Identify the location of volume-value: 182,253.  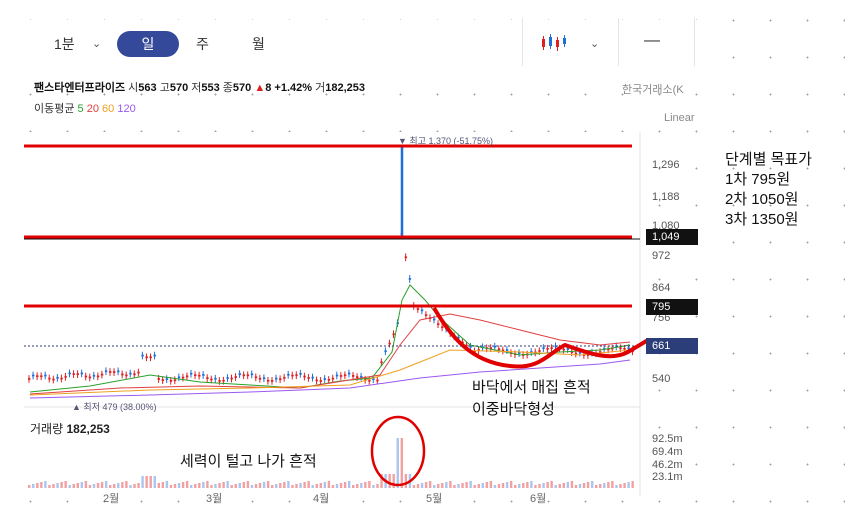
(345, 88).